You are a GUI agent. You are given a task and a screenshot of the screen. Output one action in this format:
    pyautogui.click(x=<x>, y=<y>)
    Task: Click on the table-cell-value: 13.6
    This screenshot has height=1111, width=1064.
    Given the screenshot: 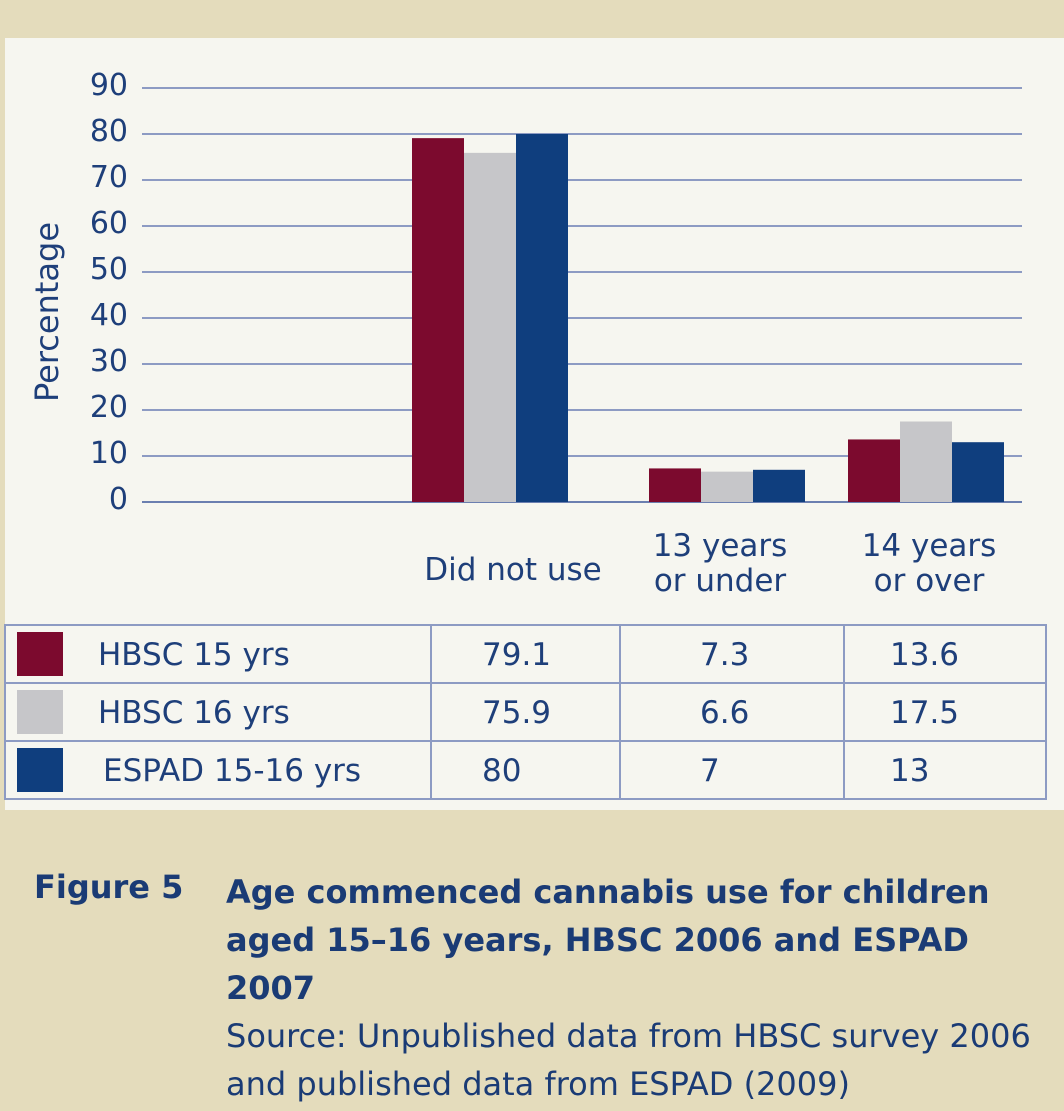 What is the action you would take?
    pyautogui.click(x=924, y=655)
    